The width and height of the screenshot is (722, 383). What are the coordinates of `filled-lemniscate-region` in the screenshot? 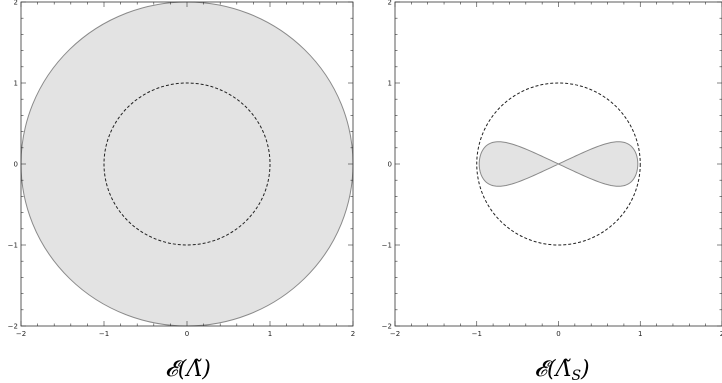 It's located at (558, 164).